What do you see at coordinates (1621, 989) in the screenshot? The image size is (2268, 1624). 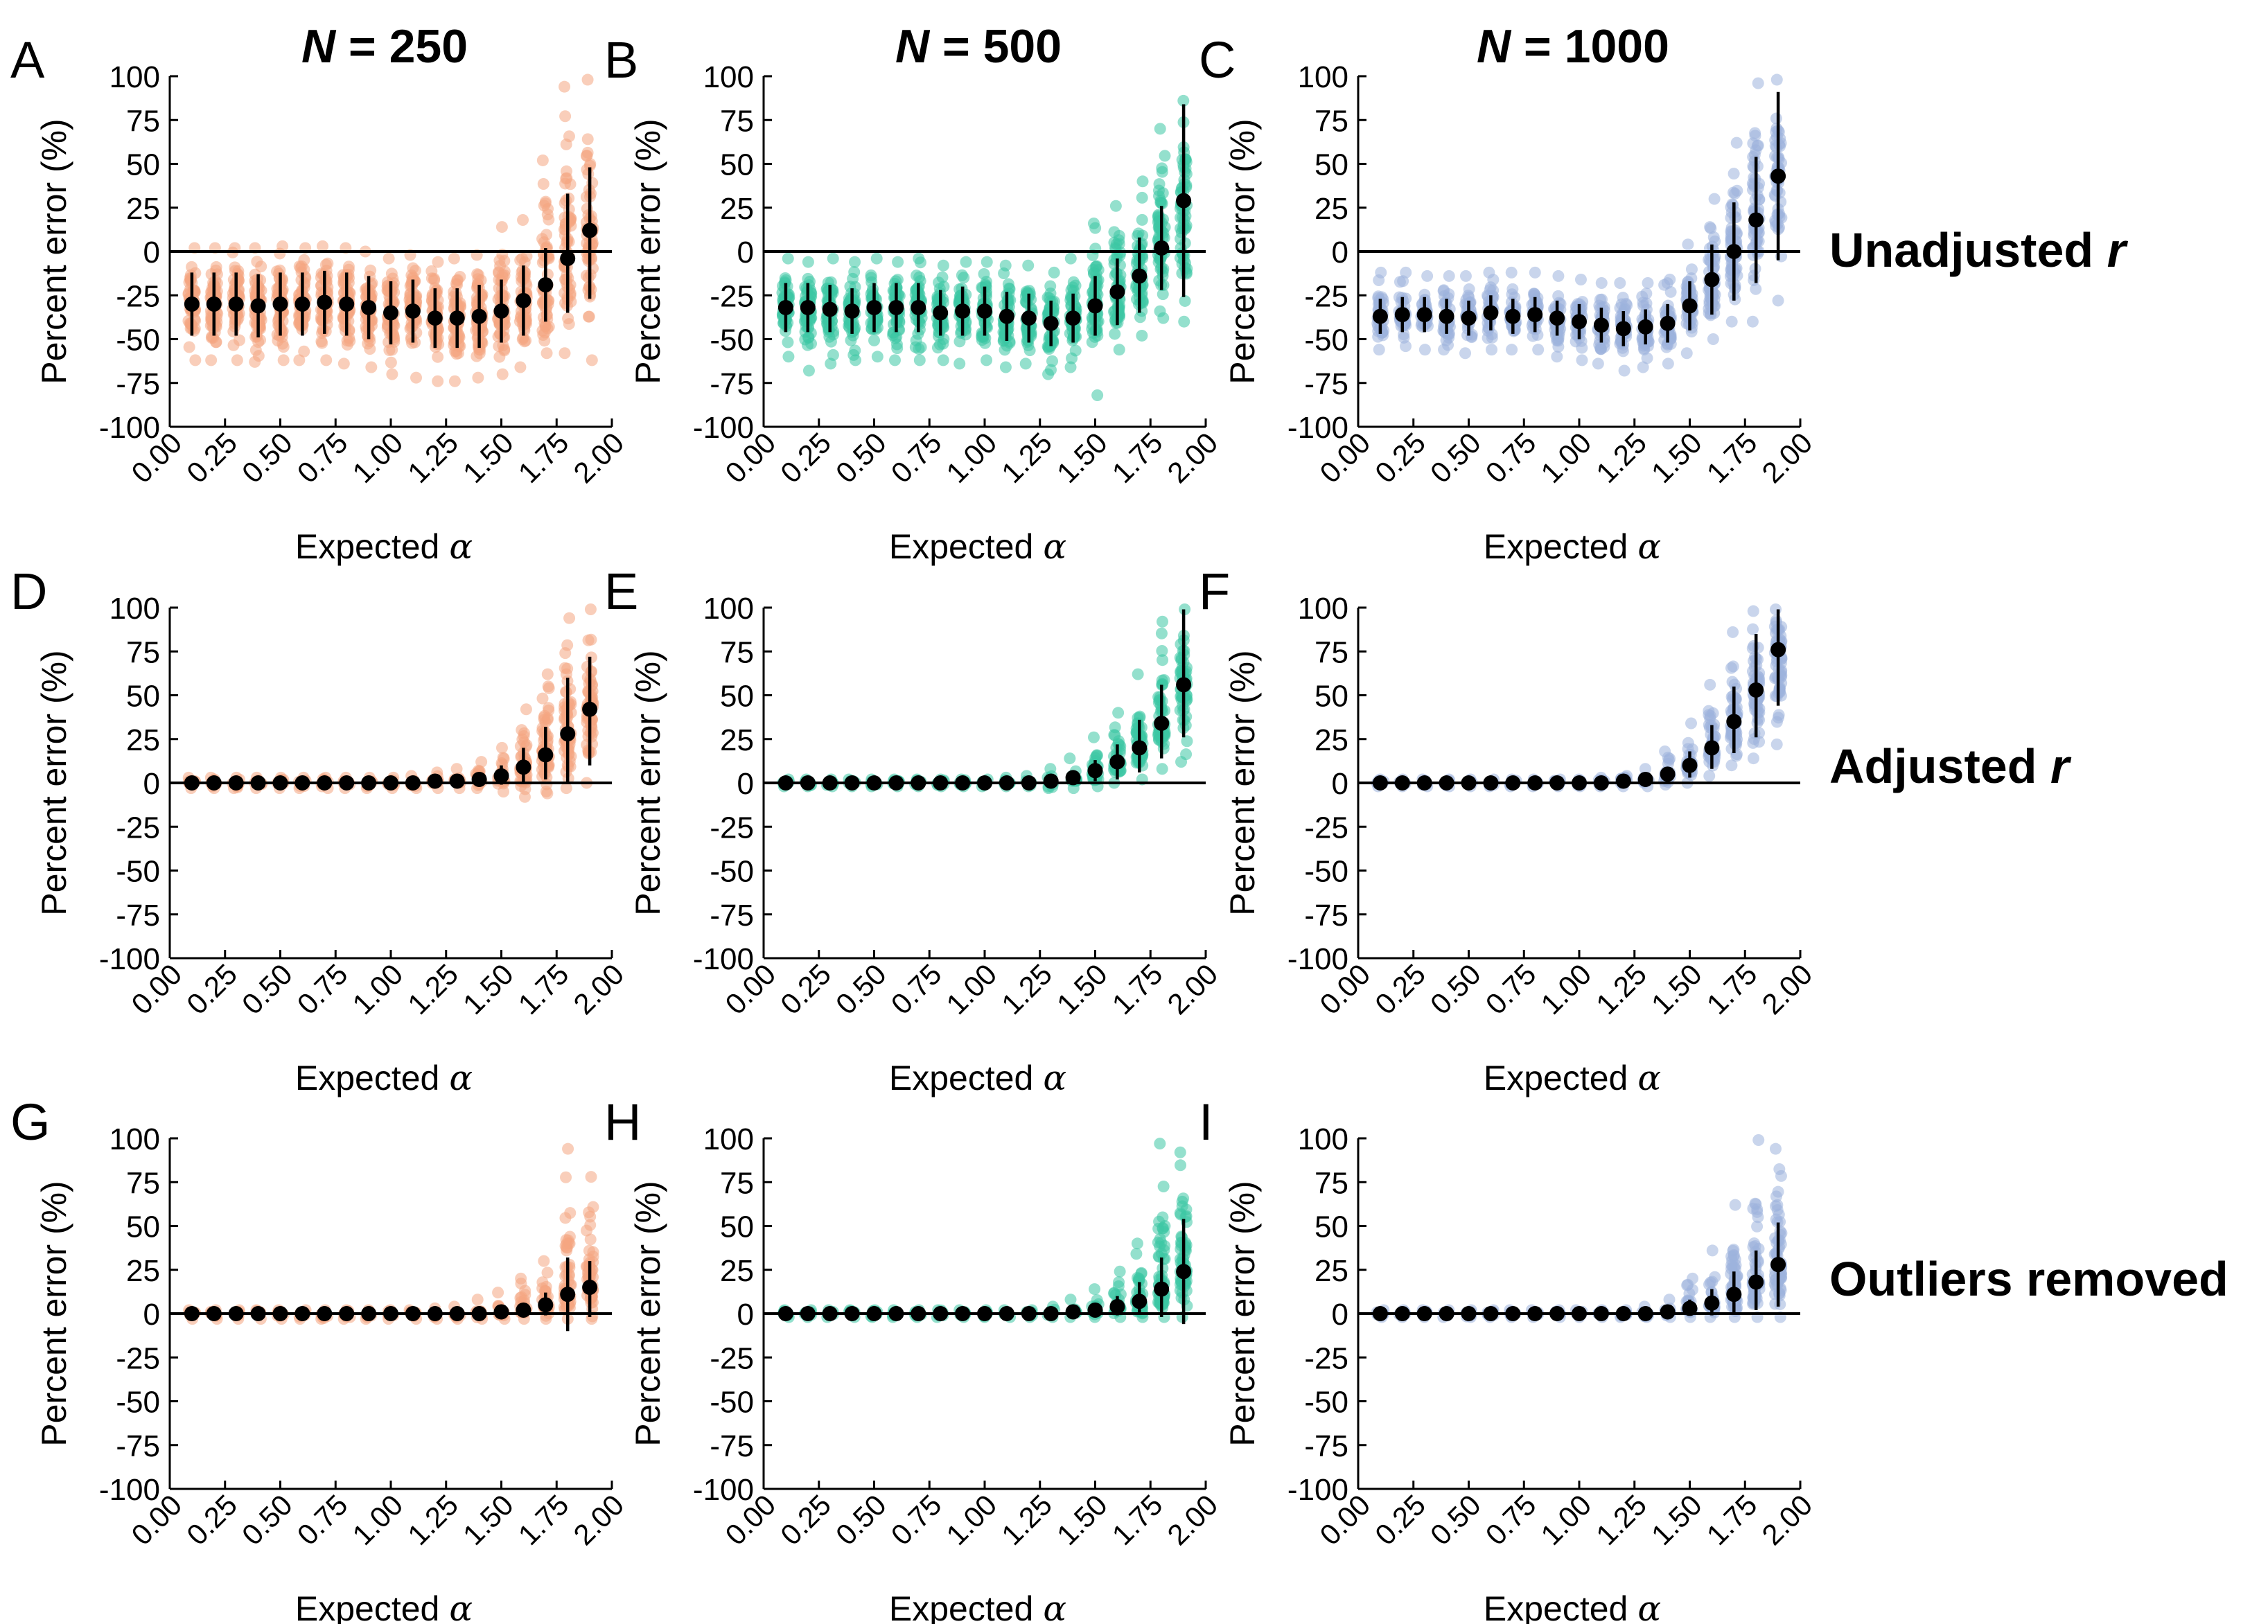 I see `x-tick-label: 1.25` at bounding box center [1621, 989].